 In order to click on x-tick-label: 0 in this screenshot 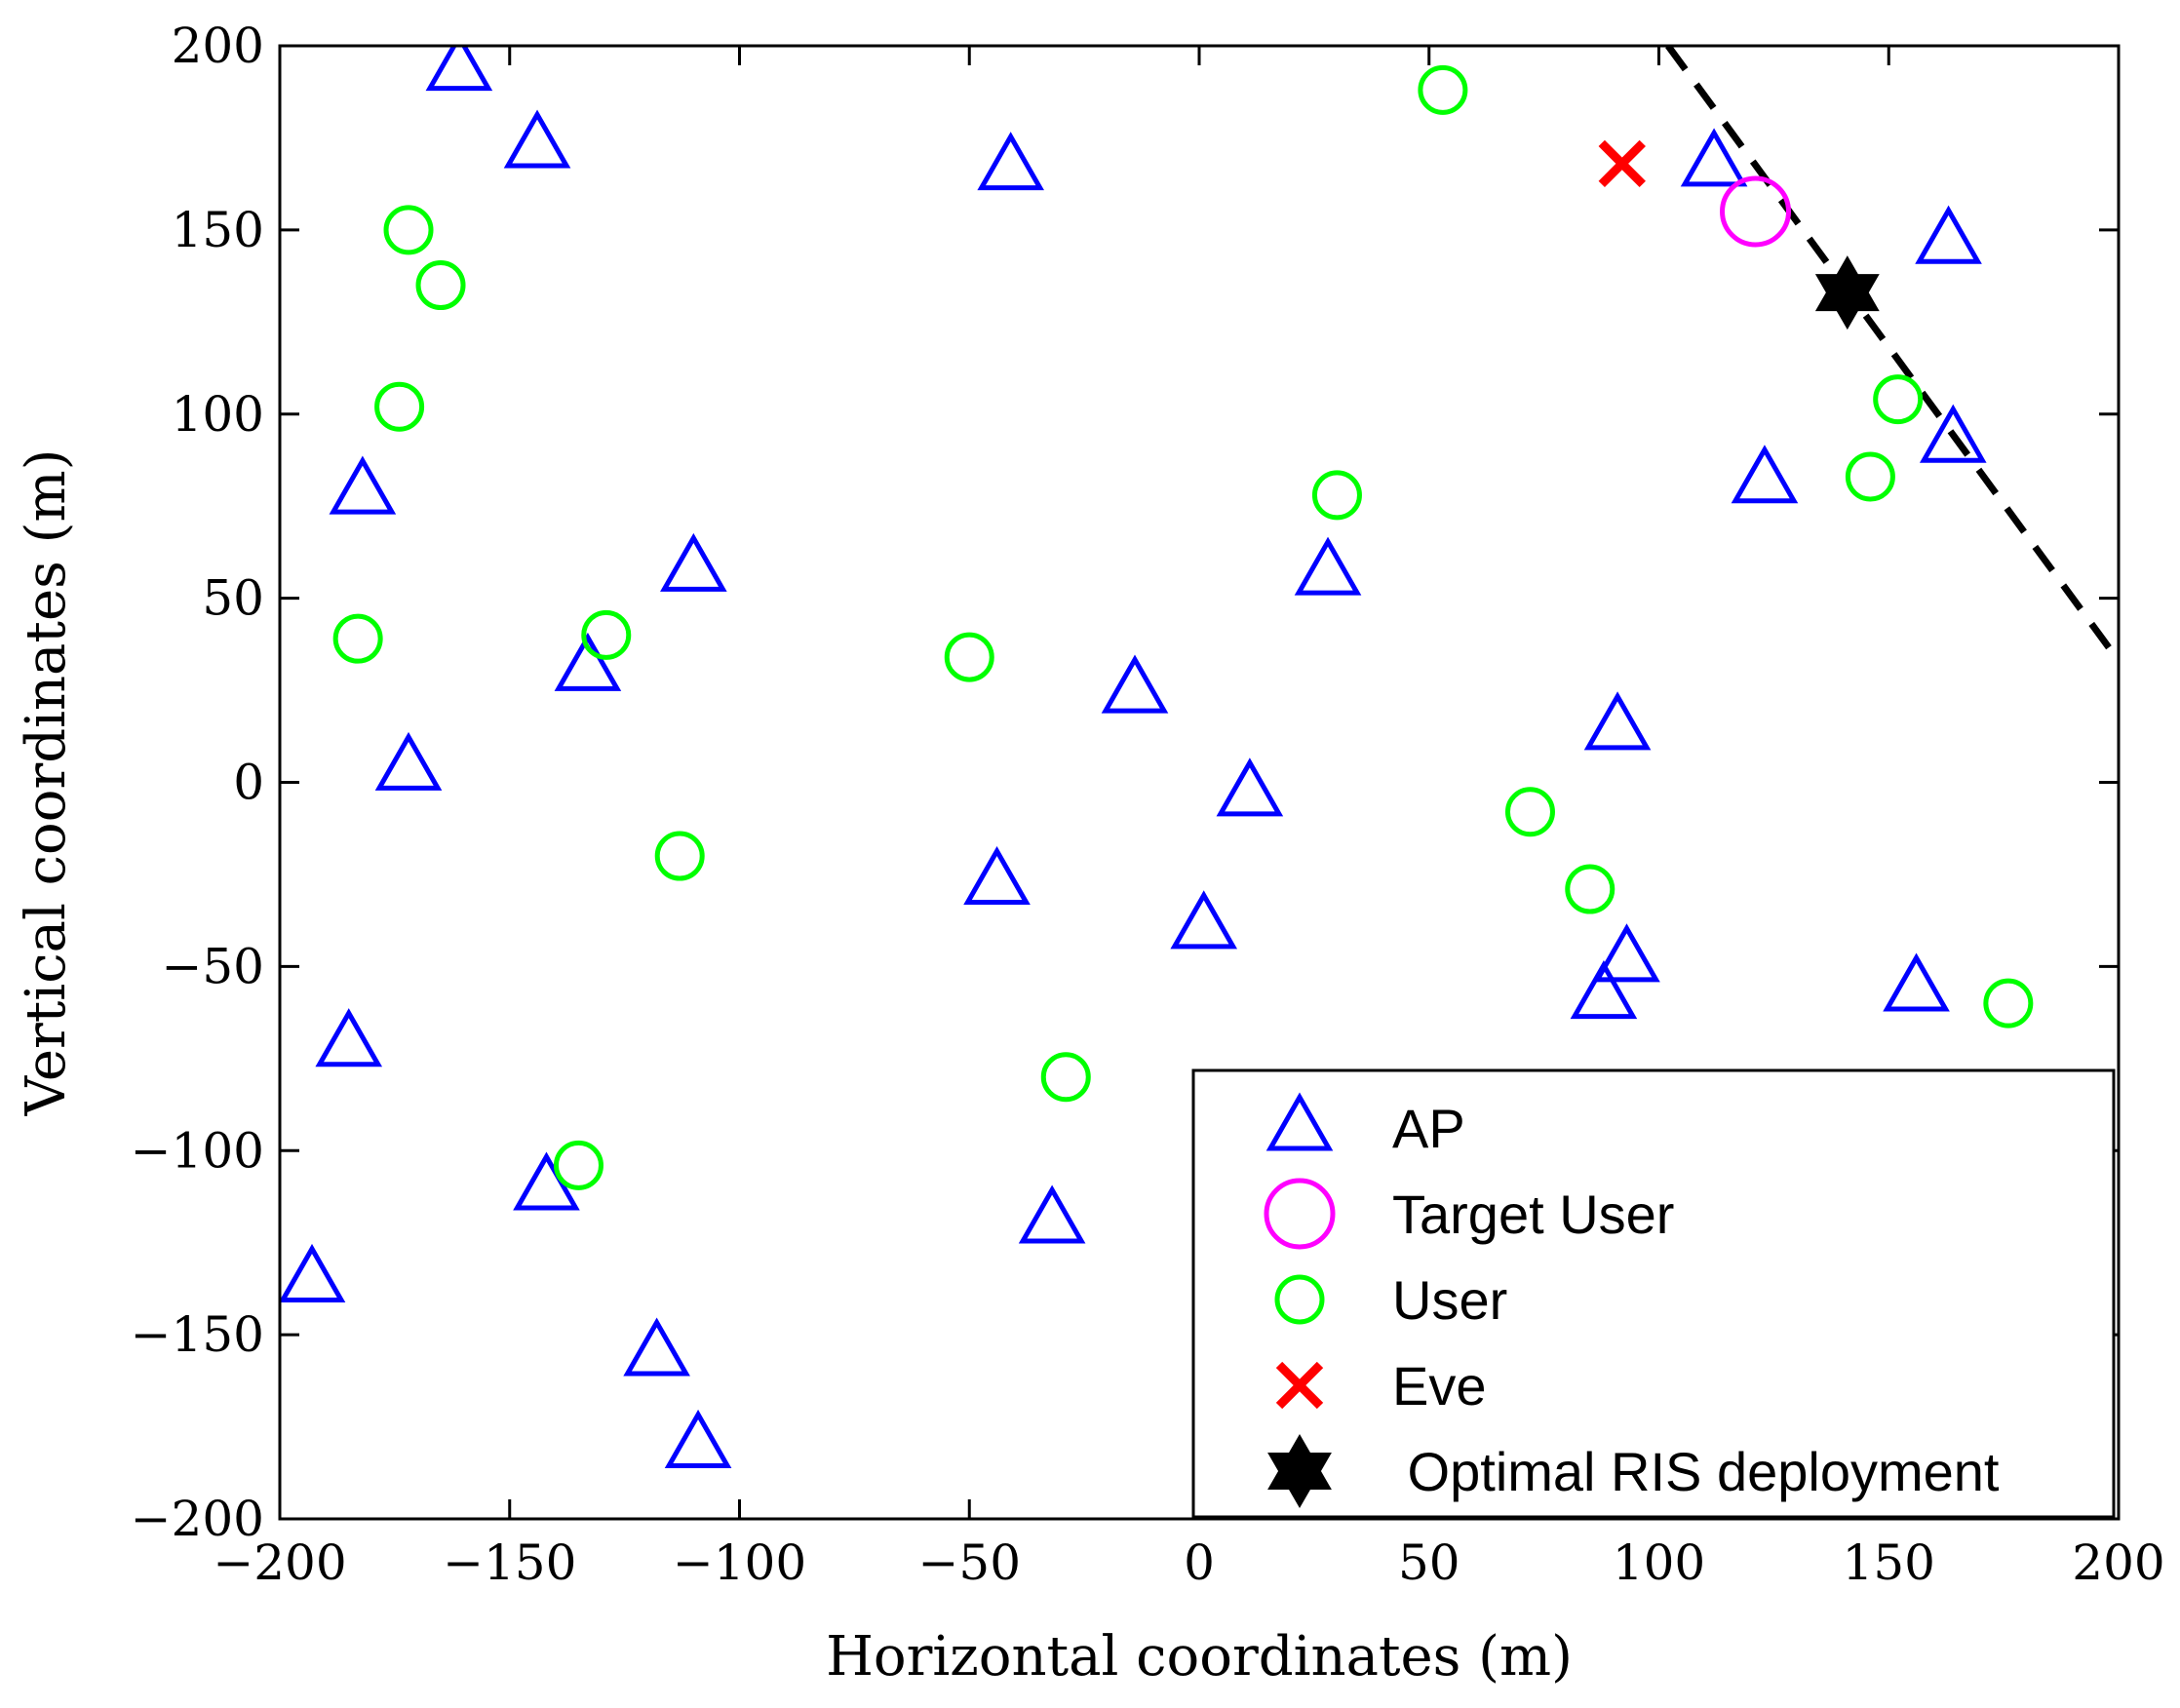, I will do `click(1199, 1562)`.